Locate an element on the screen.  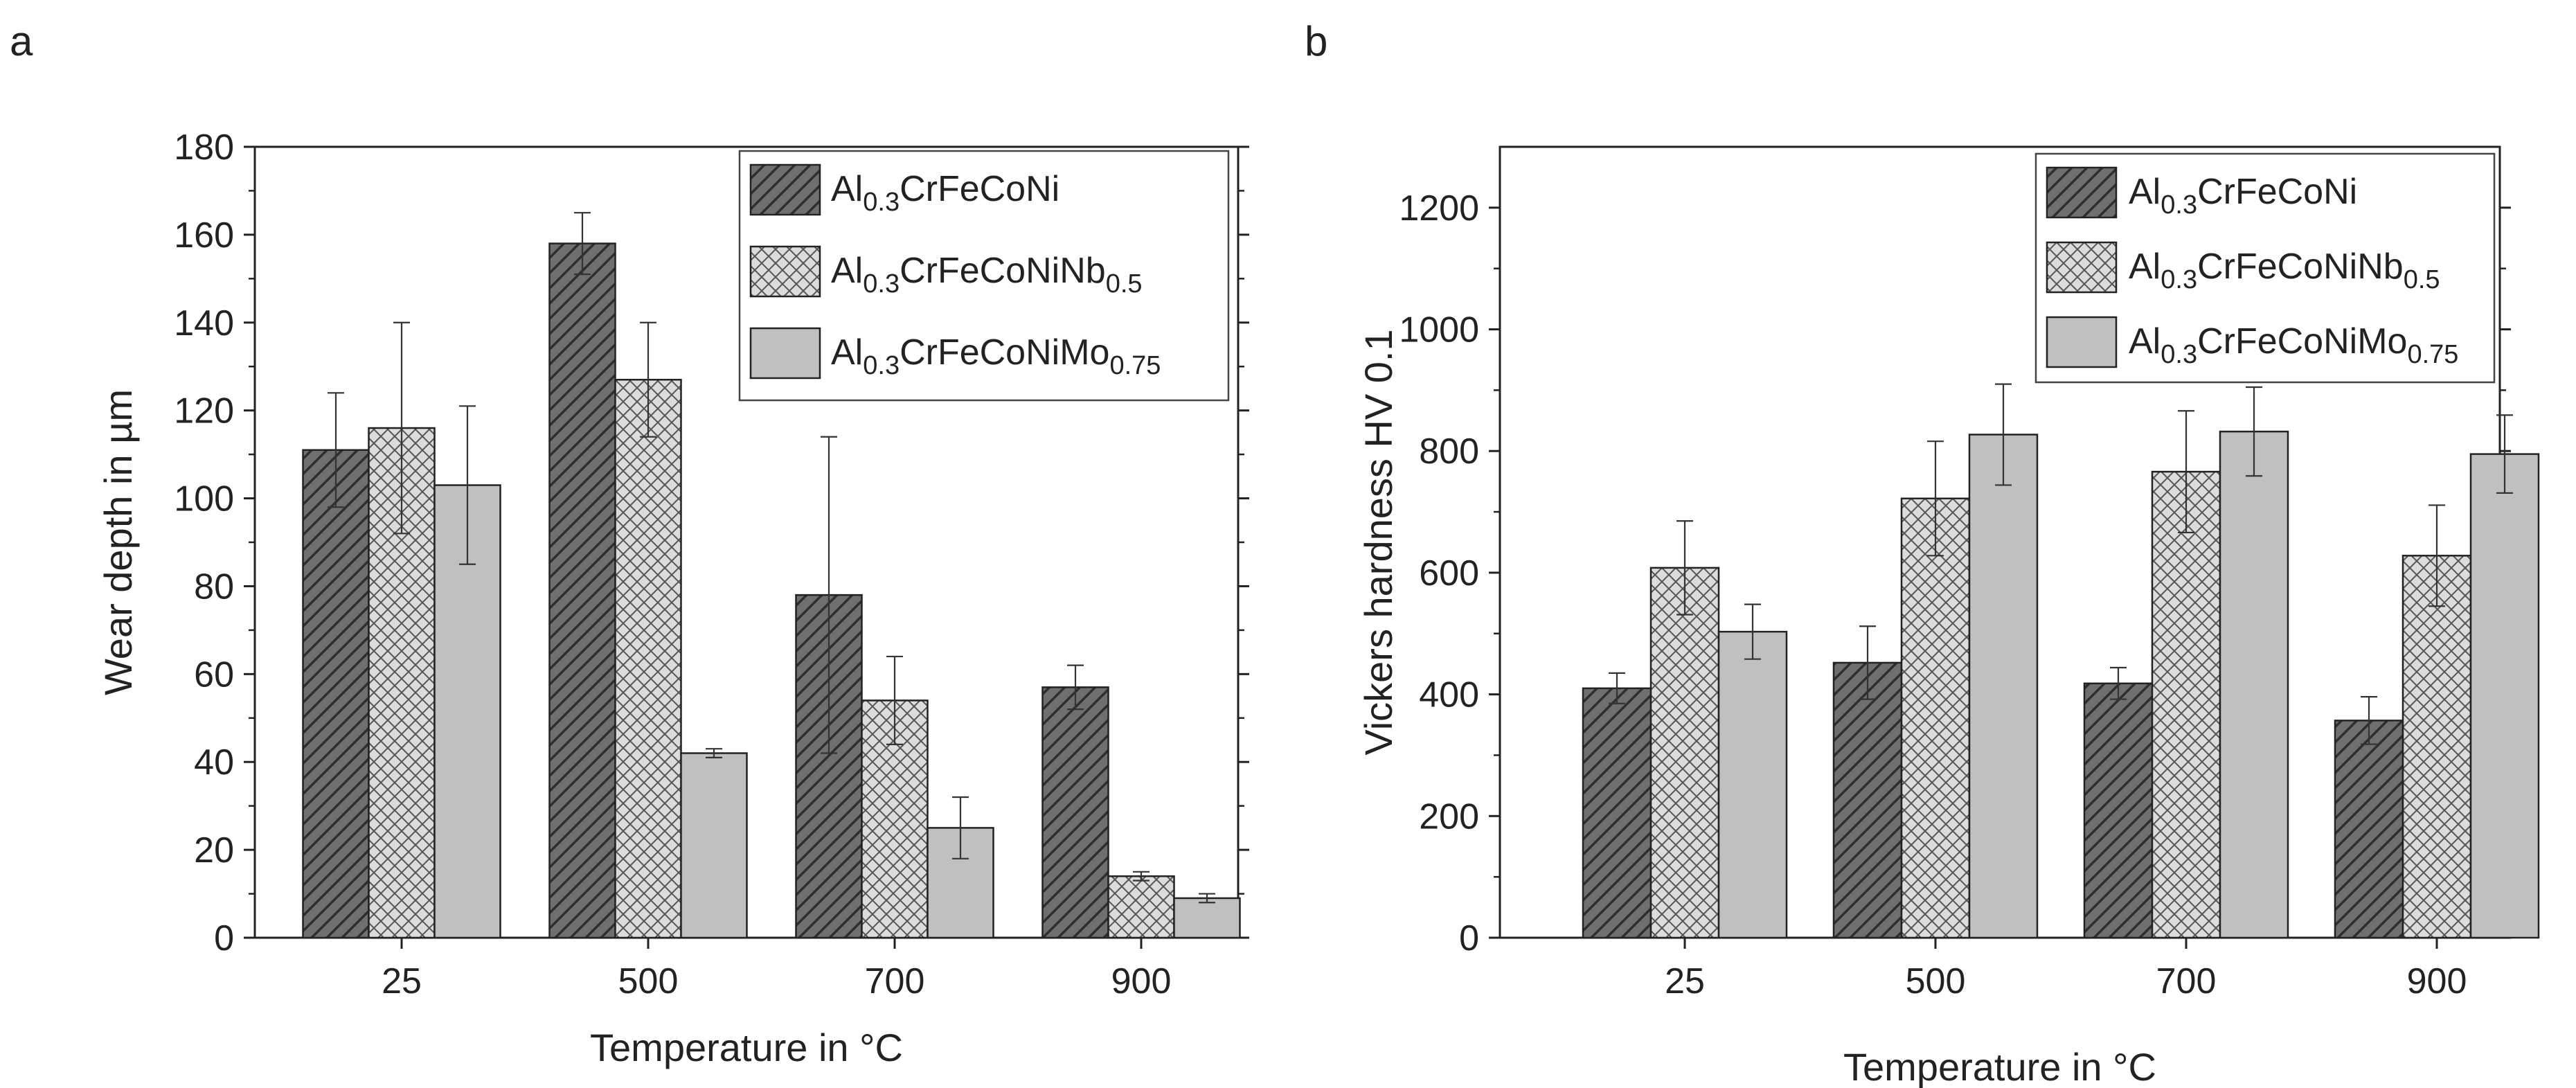
panel-label: b is located at coordinates (1316, 41).